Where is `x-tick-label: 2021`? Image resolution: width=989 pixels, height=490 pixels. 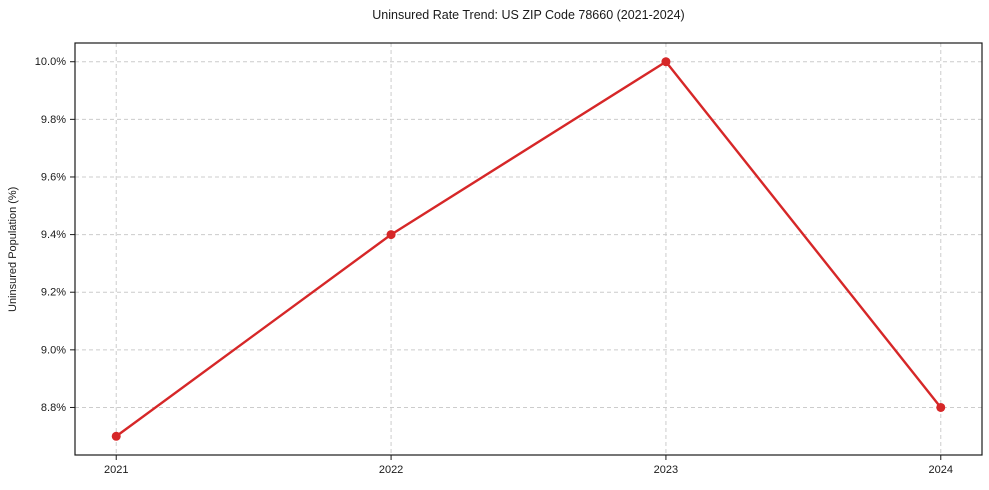 x-tick-label: 2021 is located at coordinates (116, 470).